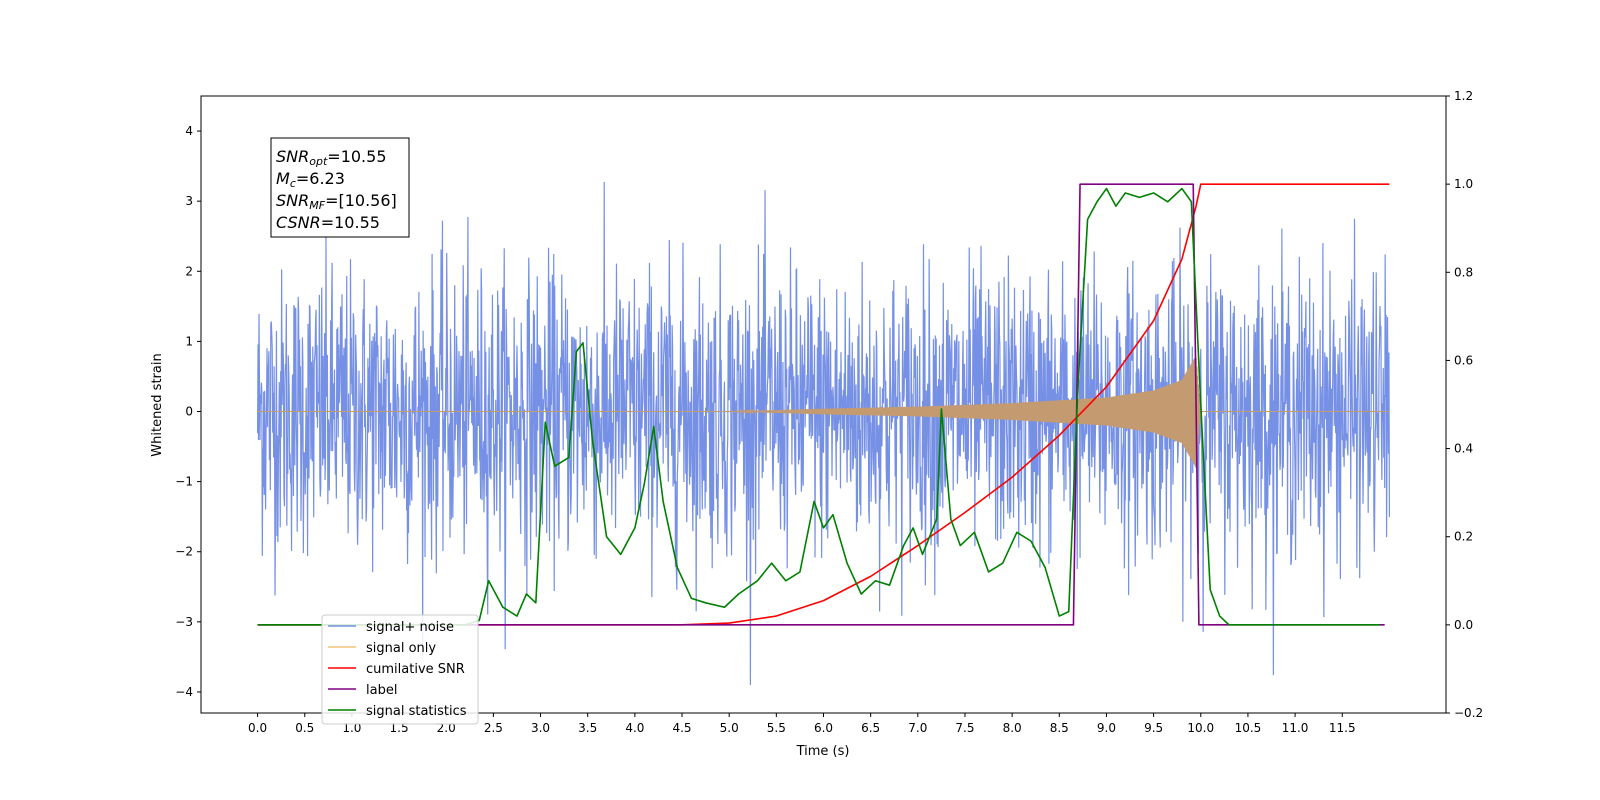 The image size is (1600, 800). I want to click on x-tick-label: 5.0, so click(729, 728).